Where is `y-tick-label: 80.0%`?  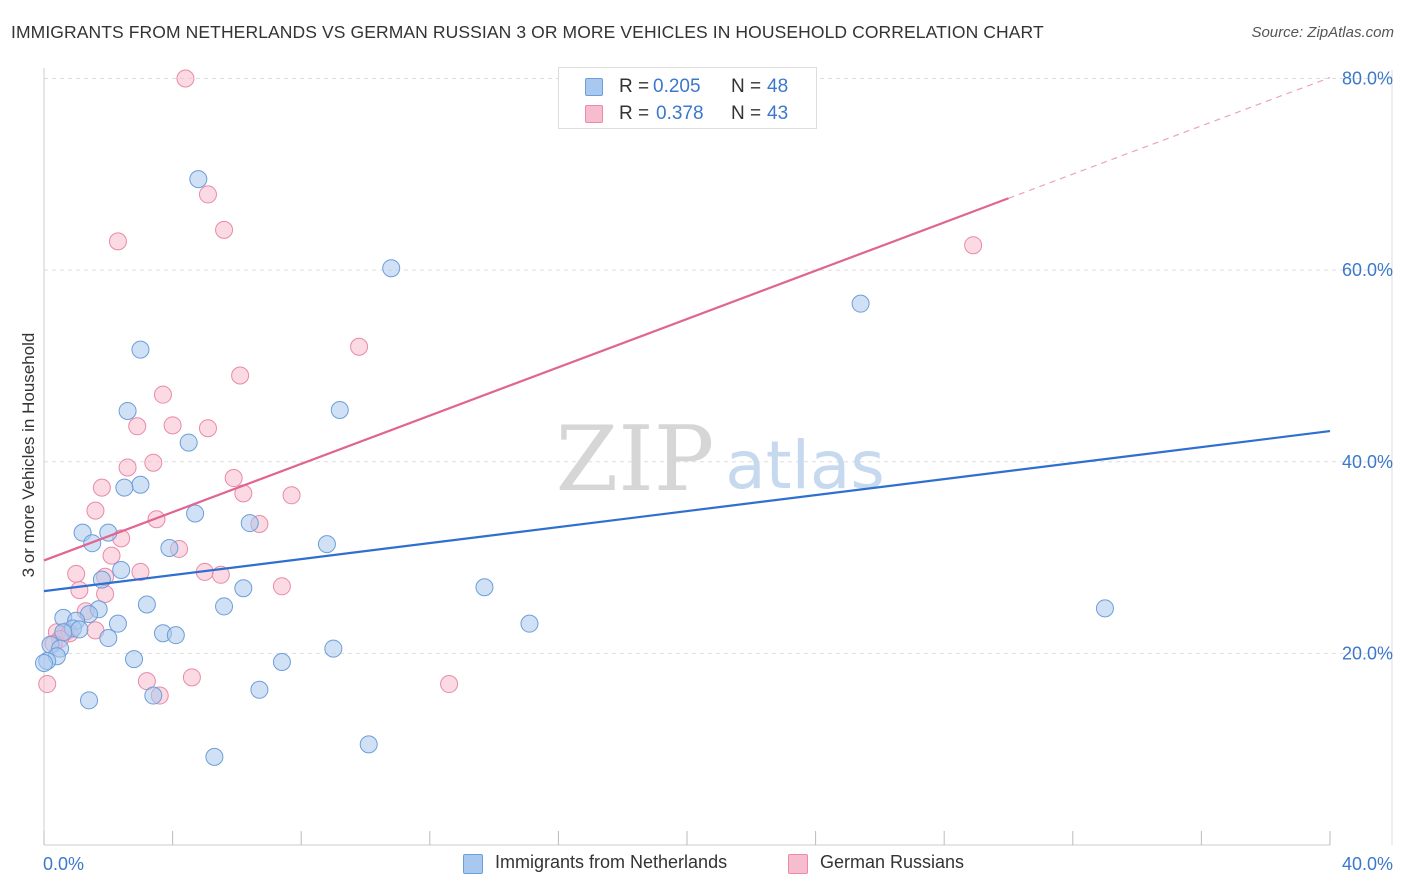
y-tick-label: 80.0% is located at coordinates (1367, 79).